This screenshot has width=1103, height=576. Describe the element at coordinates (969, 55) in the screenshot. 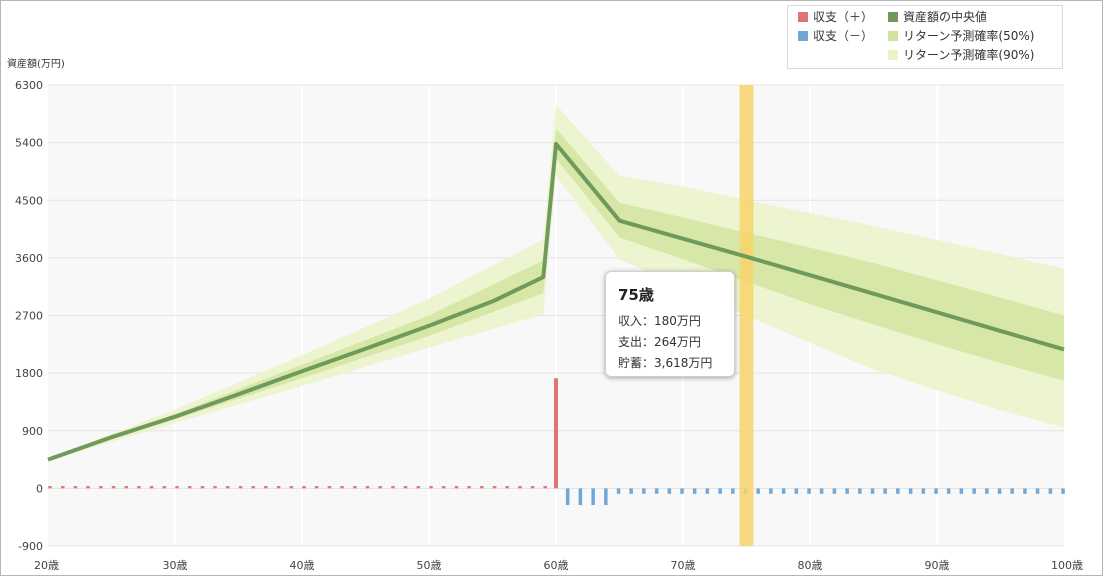

I see `legend-label: リターン予測確率(90%)` at that location.